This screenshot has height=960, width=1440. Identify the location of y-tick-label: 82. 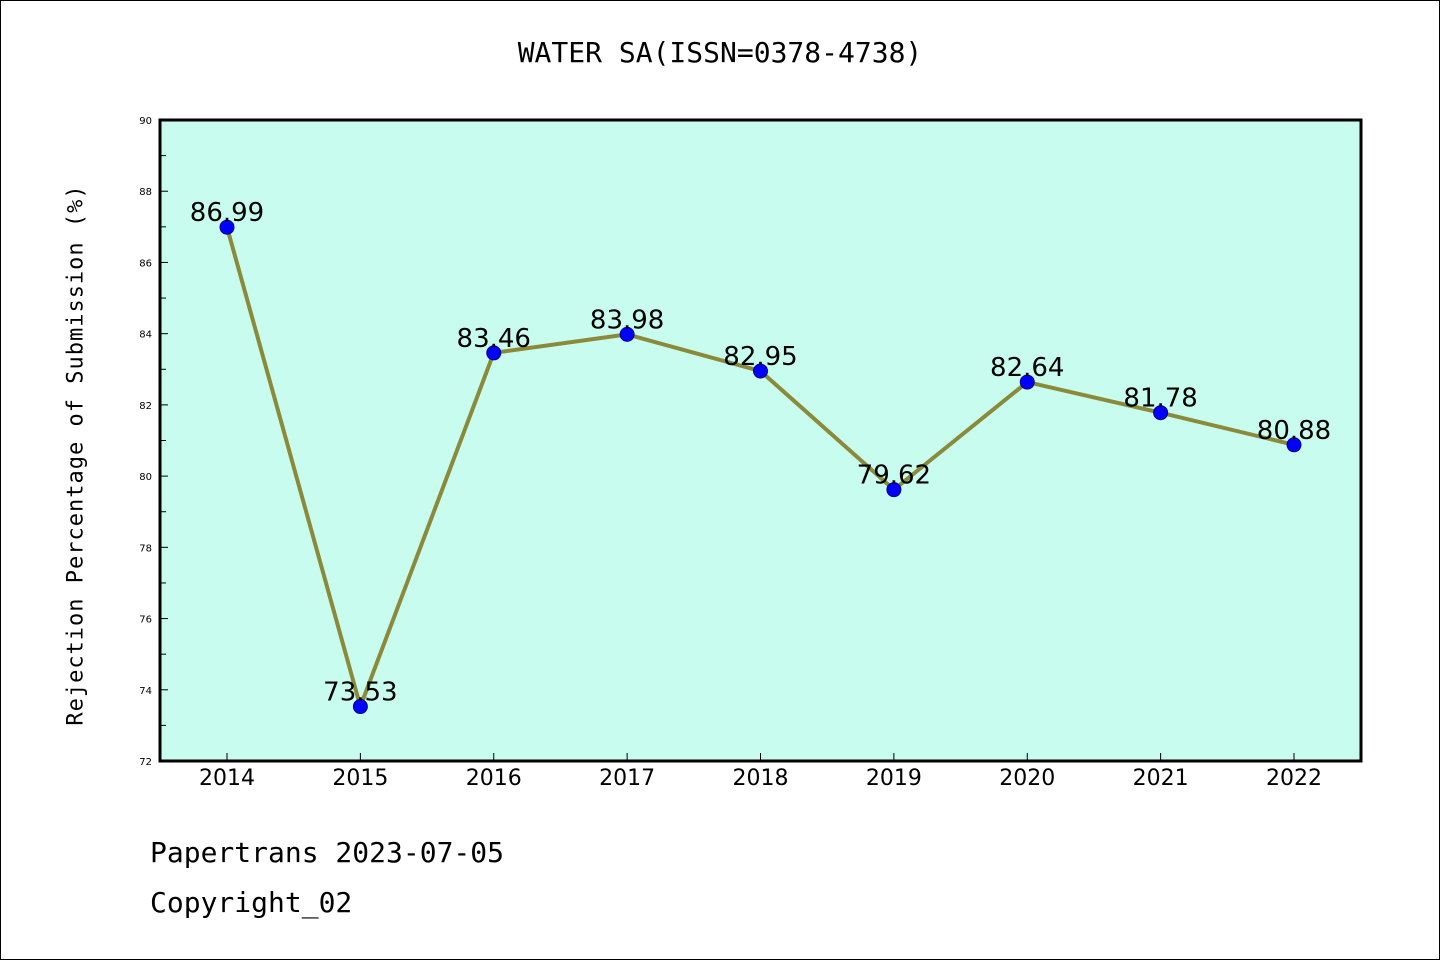
(145, 406).